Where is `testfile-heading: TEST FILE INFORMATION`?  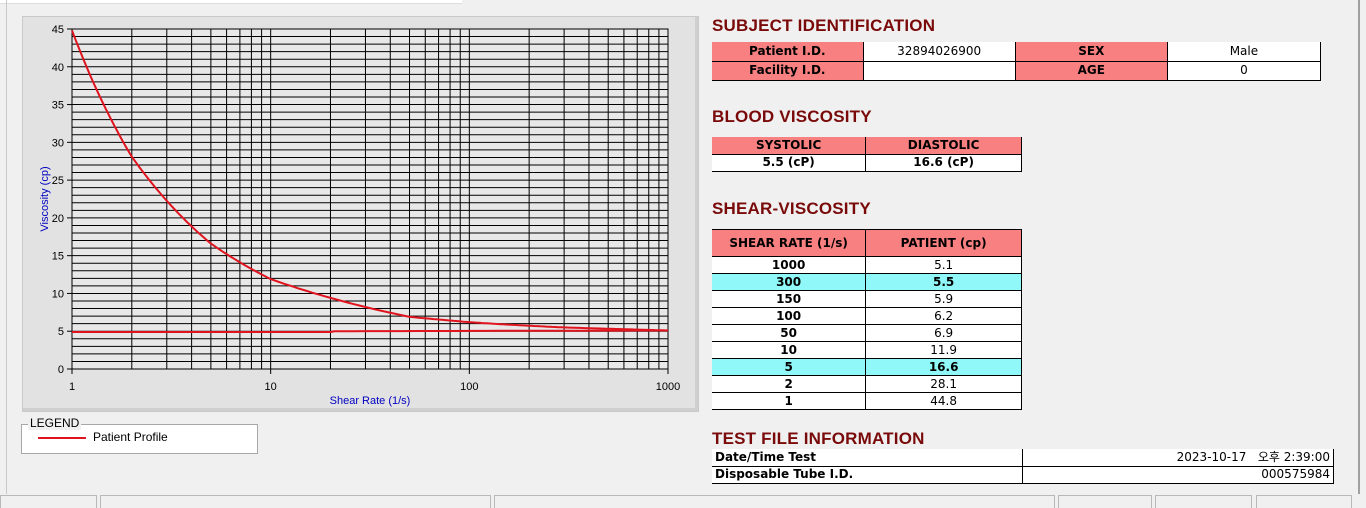 testfile-heading: TEST FILE INFORMATION is located at coordinates (818, 438).